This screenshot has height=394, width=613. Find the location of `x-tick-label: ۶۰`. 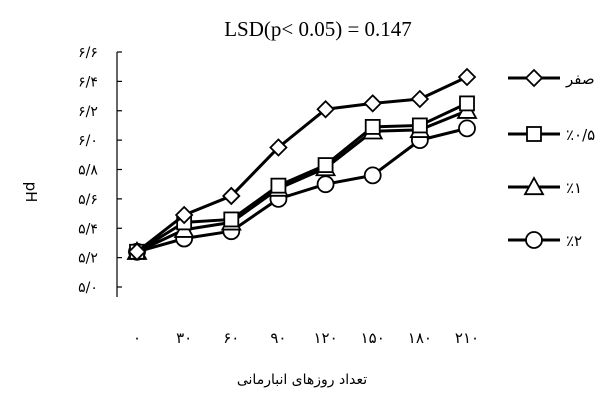

x-tick-label: ۶۰ is located at coordinates (231, 338).